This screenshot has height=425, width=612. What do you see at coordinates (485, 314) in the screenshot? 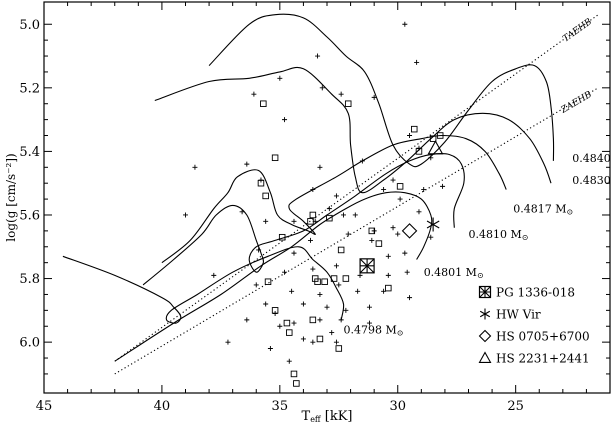
I see `legend-marker-hw-vir` at bounding box center [485, 314].